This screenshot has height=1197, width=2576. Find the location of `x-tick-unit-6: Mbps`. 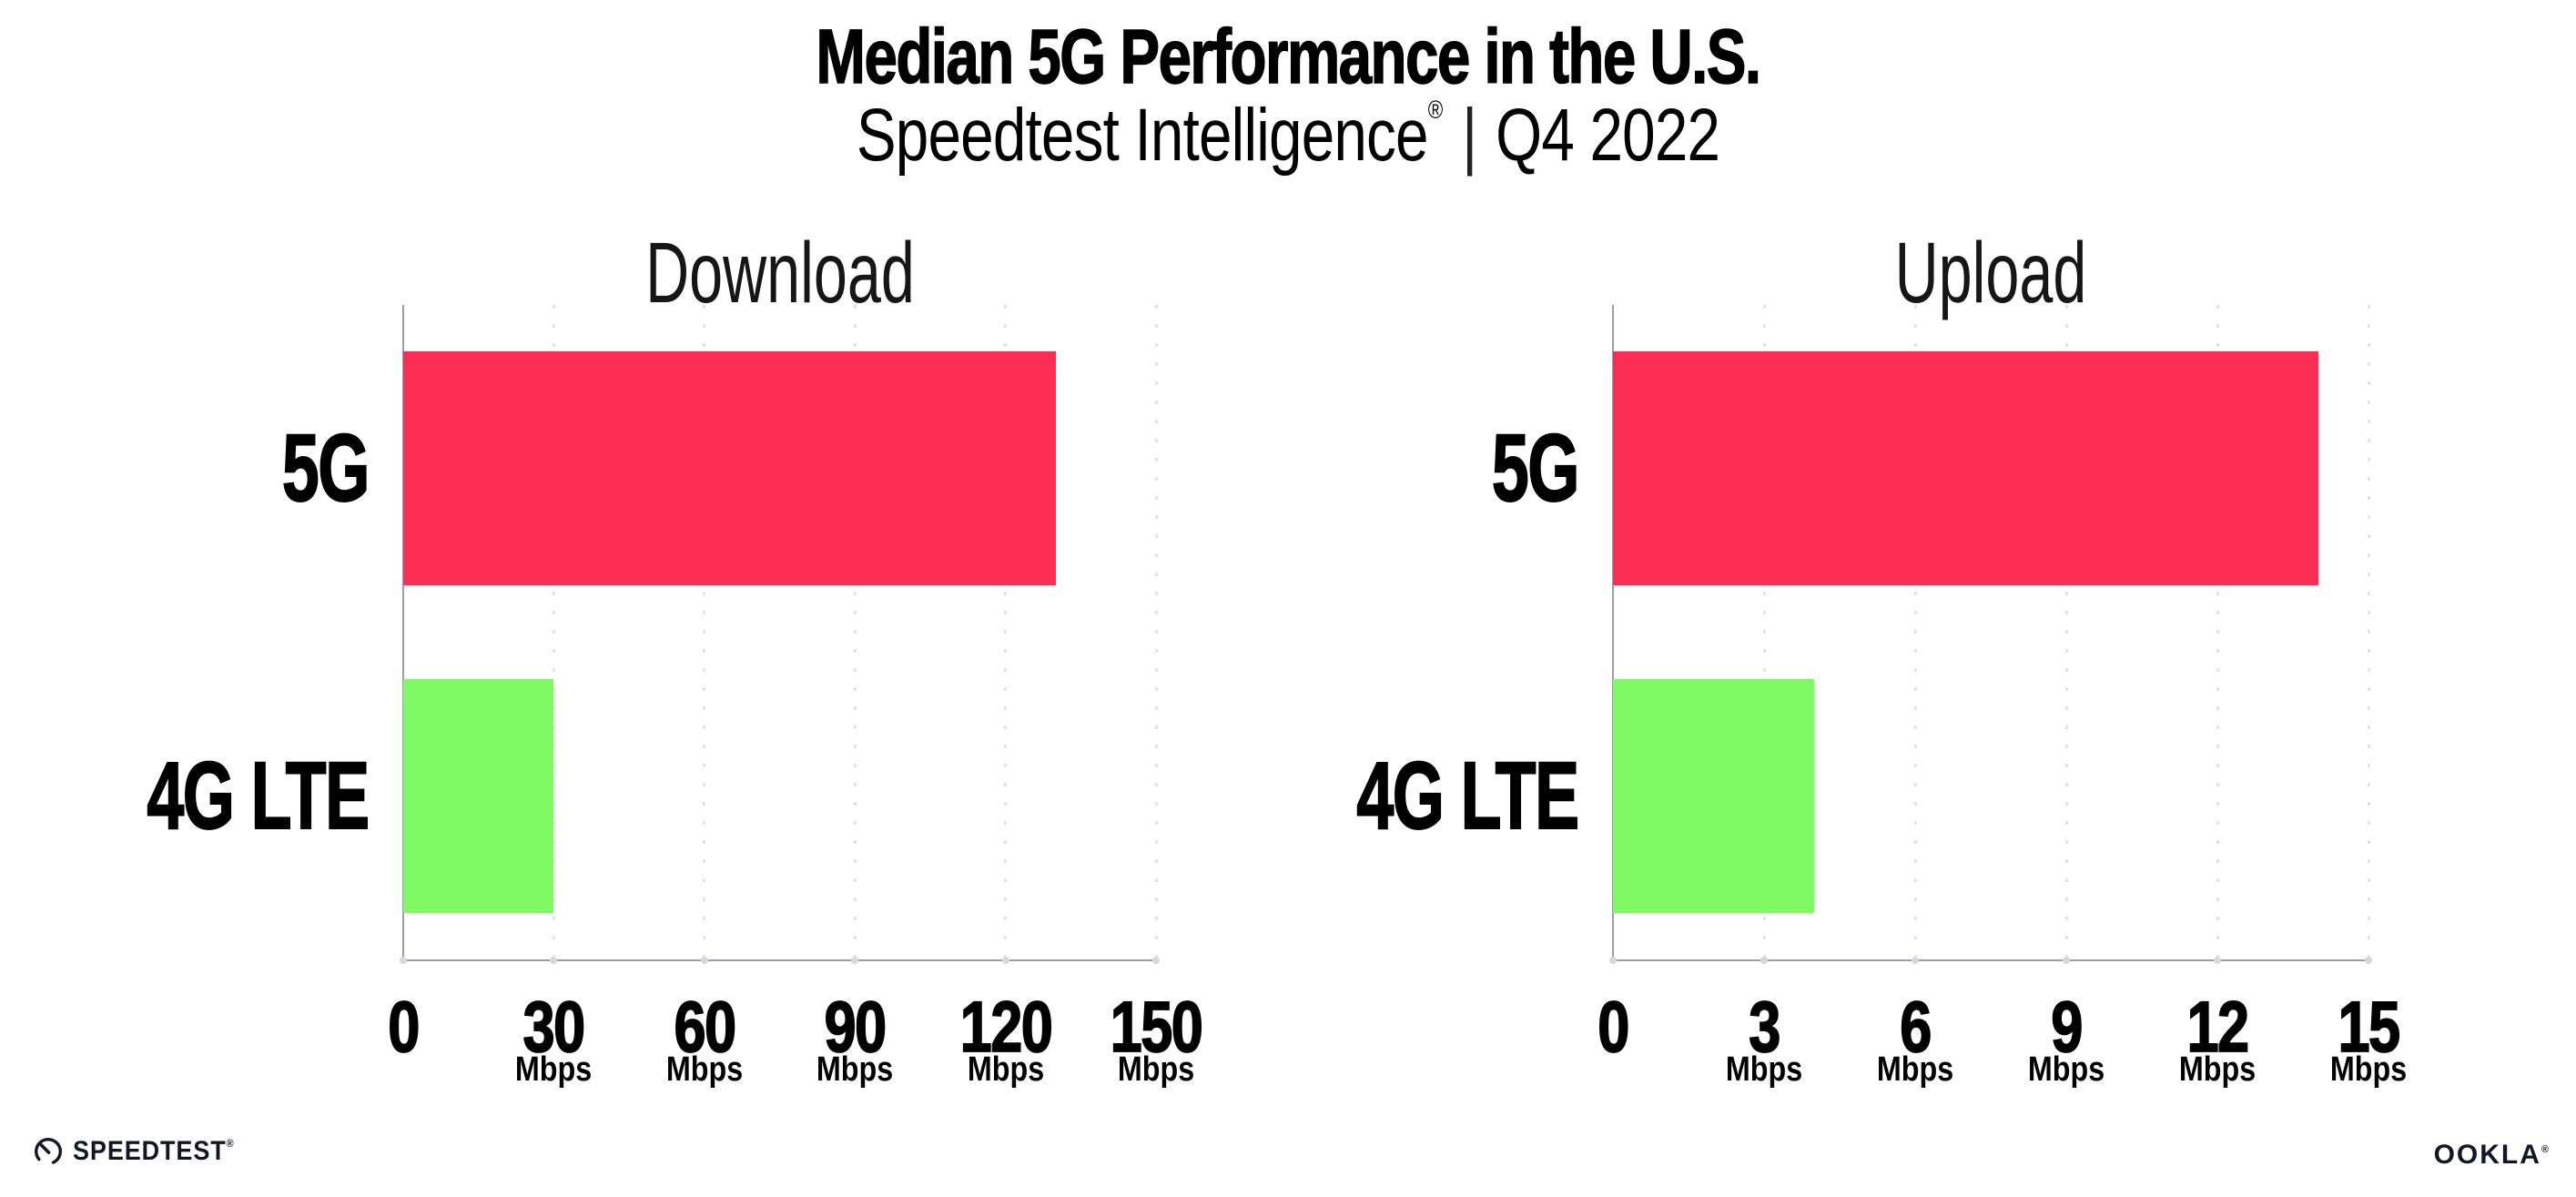

x-tick-unit-6: Mbps is located at coordinates (1915, 1069).